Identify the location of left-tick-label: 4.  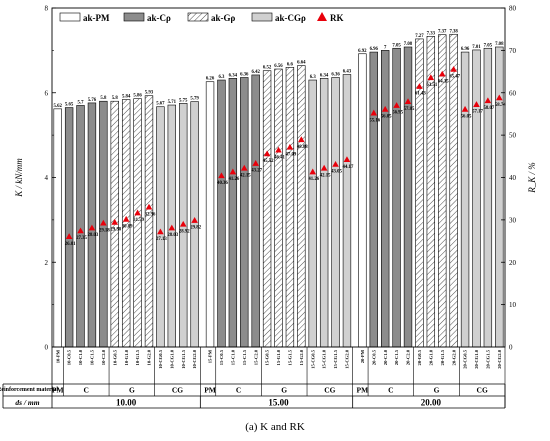
(47, 178).